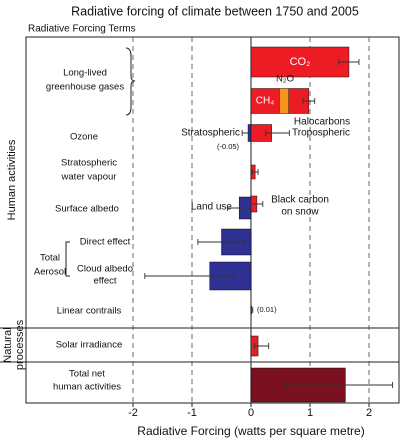 This screenshot has width=410, height=441. I want to click on brace, so click(130, 81).